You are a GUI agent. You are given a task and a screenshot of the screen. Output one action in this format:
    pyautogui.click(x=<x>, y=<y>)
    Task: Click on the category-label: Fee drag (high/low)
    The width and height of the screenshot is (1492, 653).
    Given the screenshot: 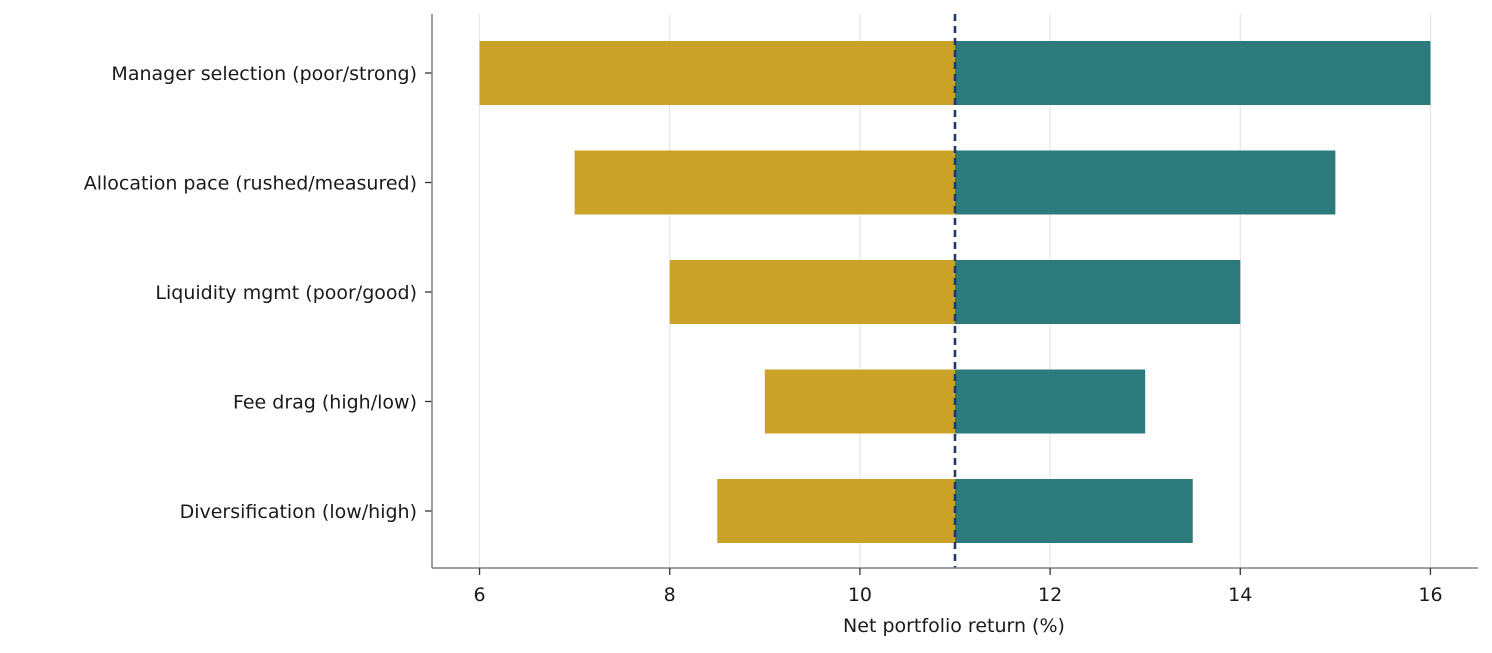 What is the action you would take?
    pyautogui.click(x=325, y=403)
    